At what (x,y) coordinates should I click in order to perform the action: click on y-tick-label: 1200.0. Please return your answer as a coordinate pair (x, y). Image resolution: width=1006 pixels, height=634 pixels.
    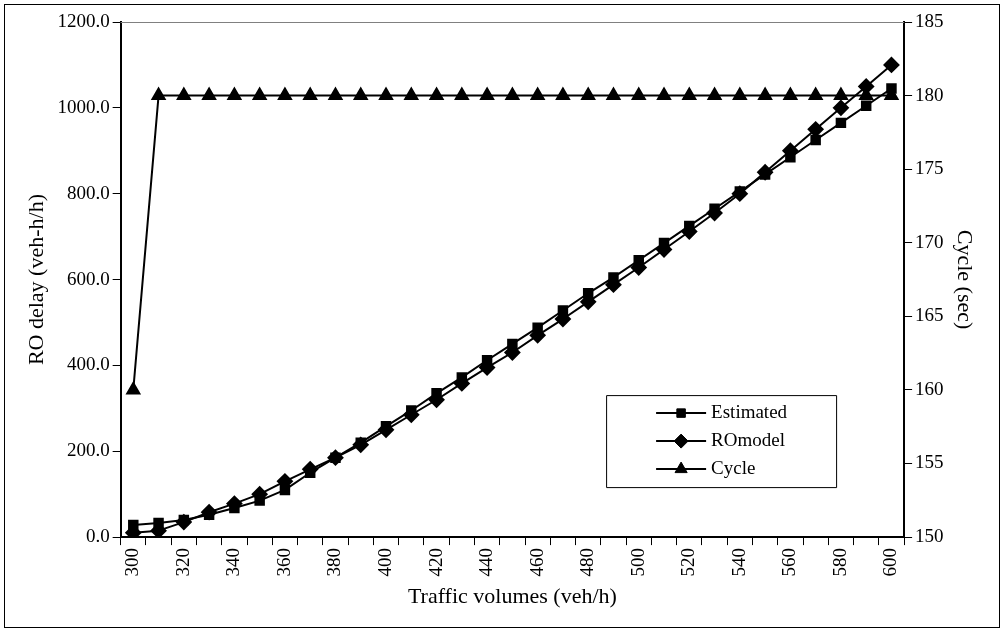
    Looking at the image, I should click on (83, 20).